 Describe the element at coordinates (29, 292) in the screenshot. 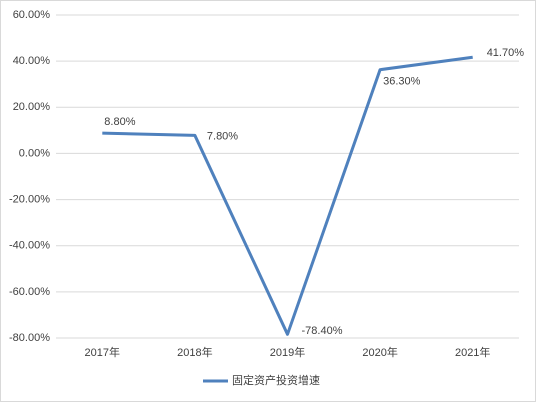

I see `y-tick-label: -60.00%` at that location.